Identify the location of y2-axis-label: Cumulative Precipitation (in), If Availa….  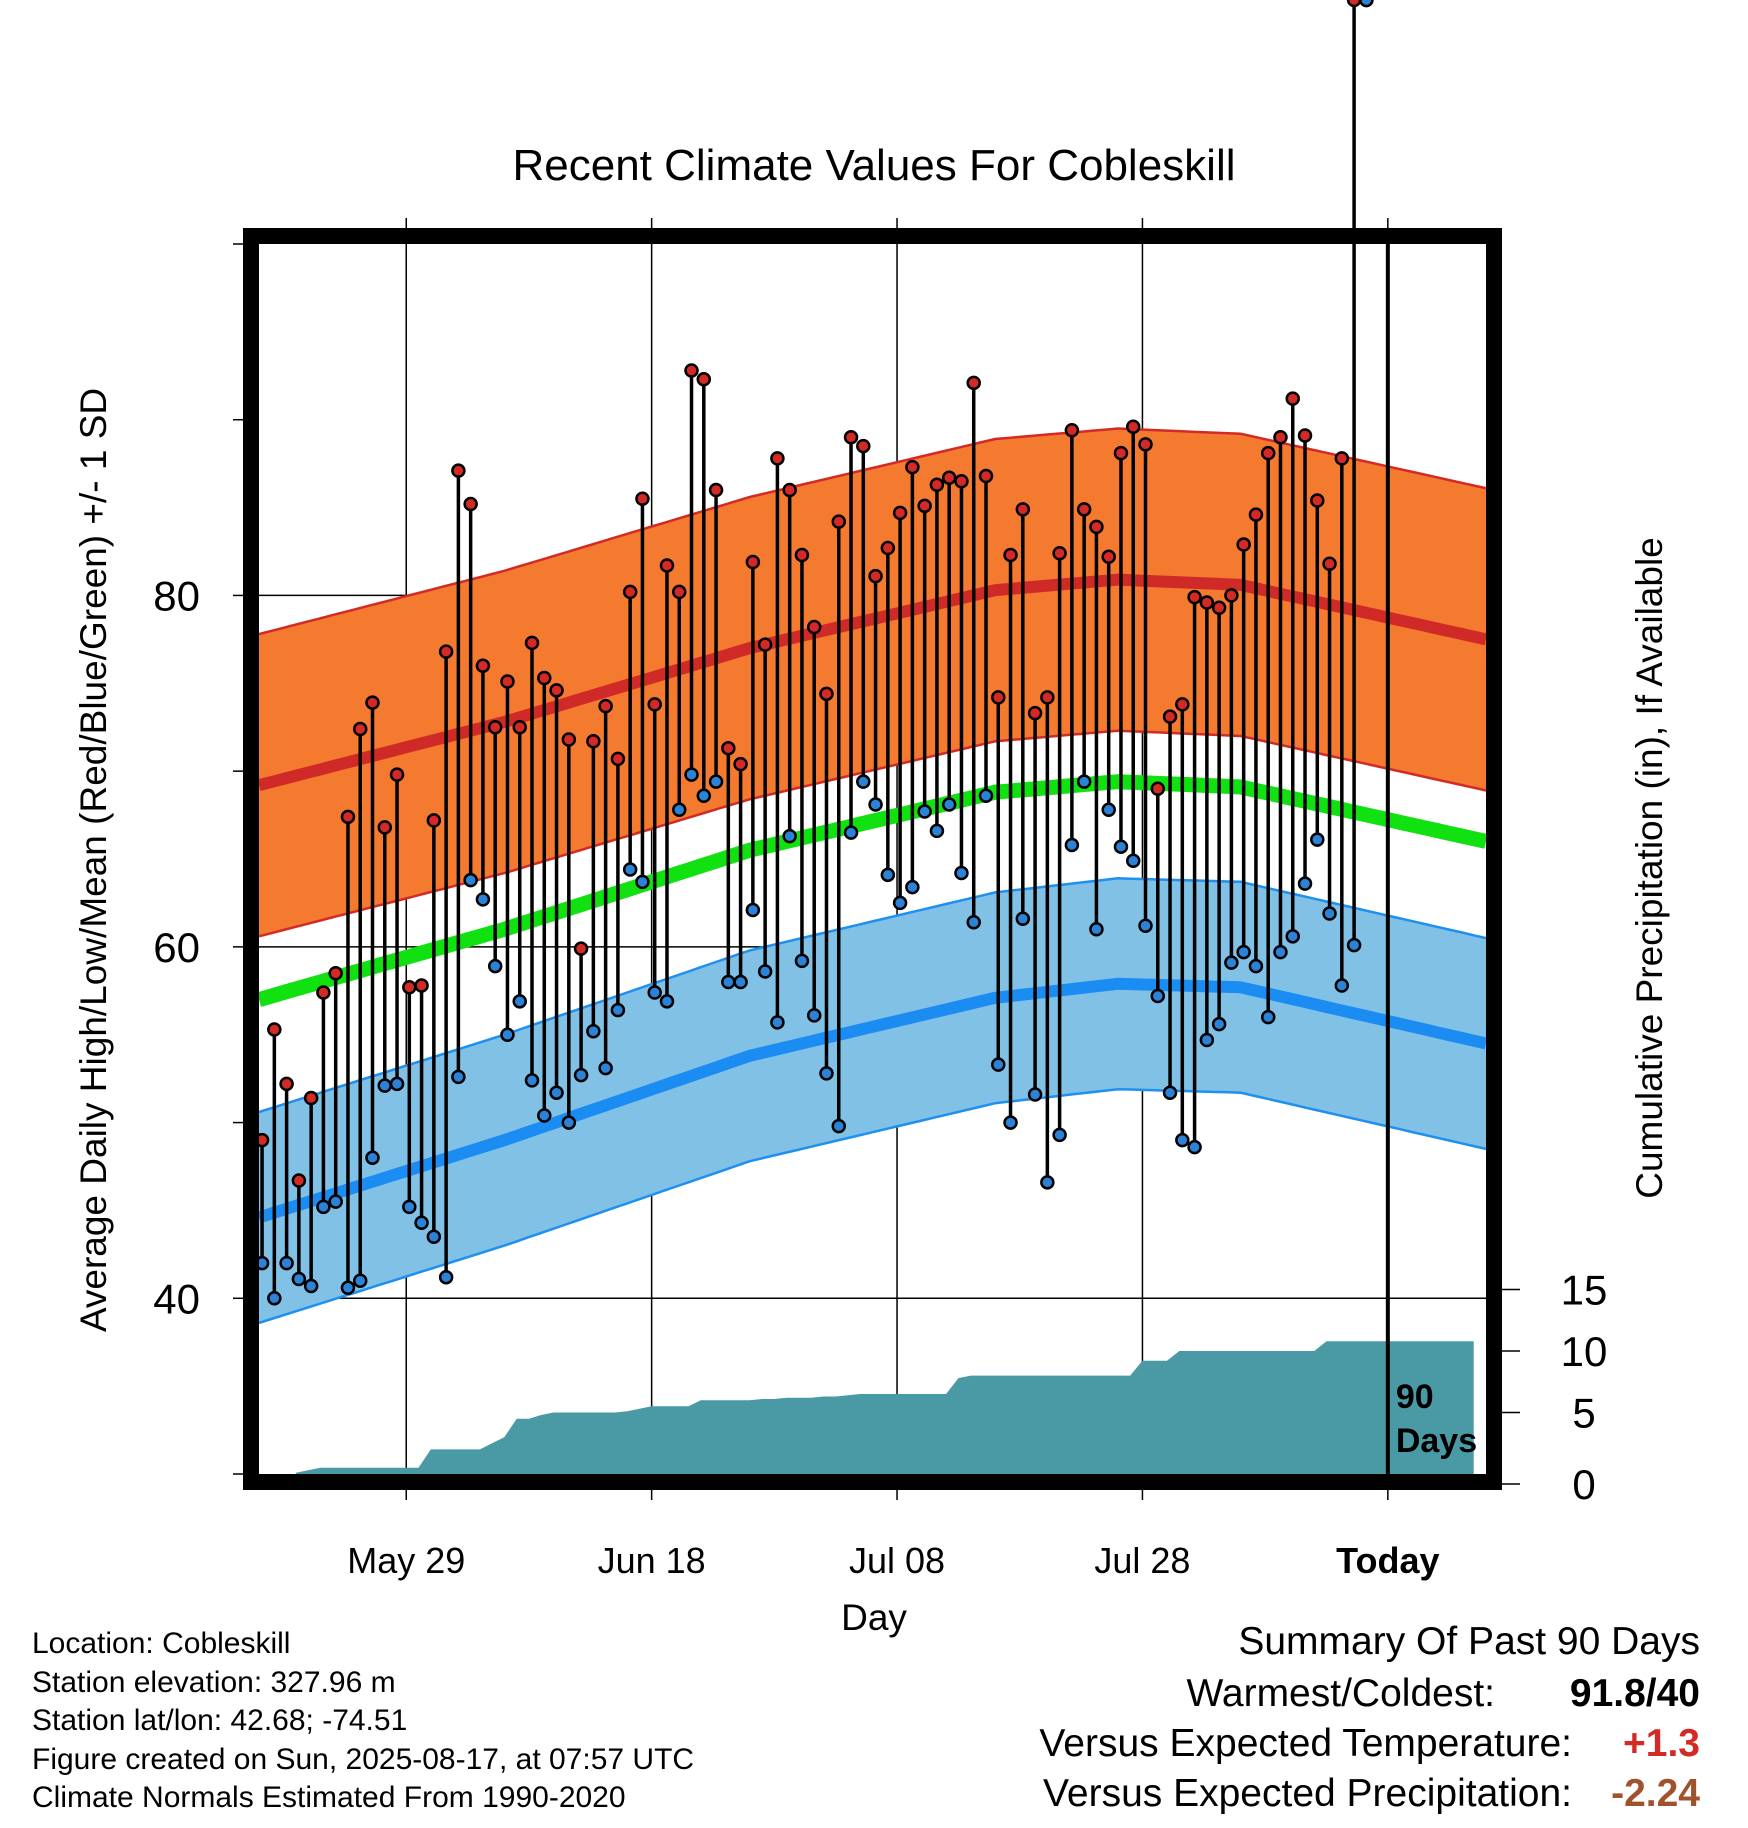
(1649, 868).